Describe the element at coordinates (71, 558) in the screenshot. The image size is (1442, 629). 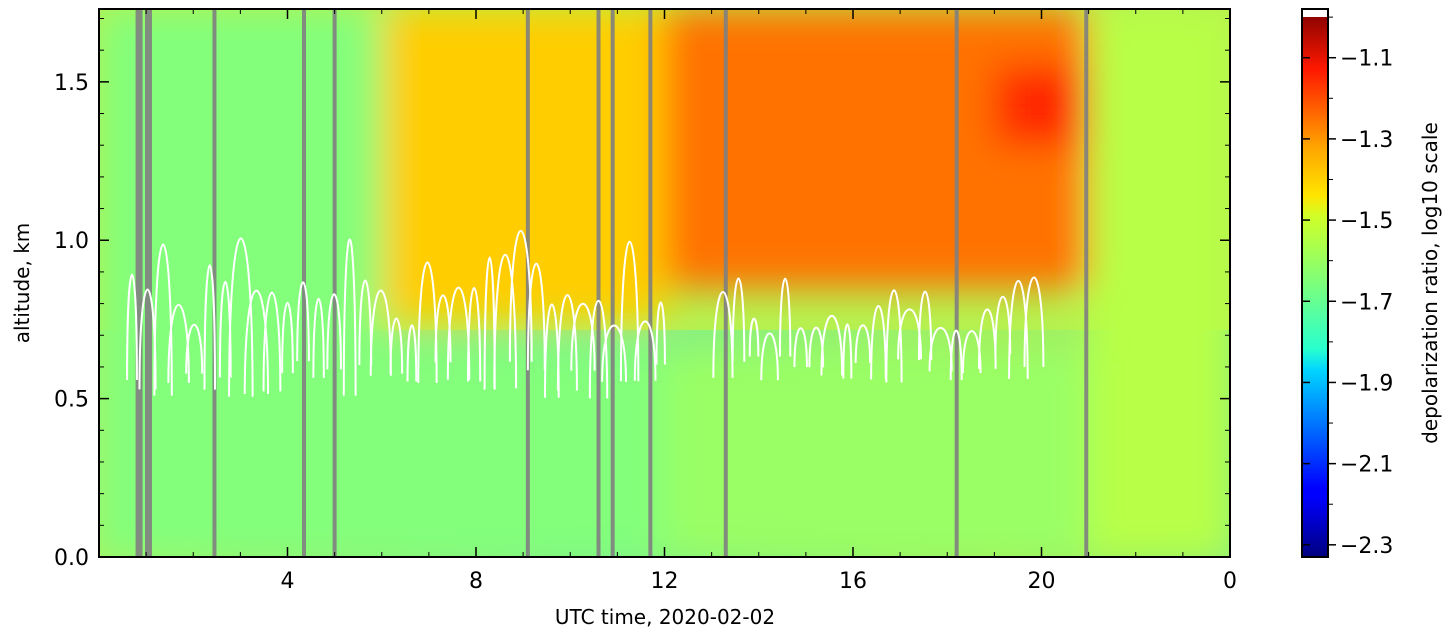
I see `y-tick-label: 0.0` at that location.